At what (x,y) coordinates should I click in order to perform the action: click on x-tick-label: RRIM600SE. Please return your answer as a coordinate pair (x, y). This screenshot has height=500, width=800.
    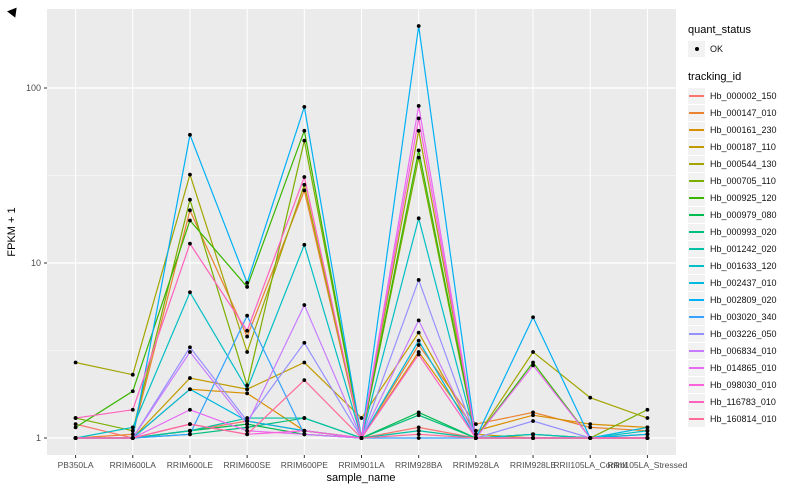
    Looking at the image, I should click on (248, 465).